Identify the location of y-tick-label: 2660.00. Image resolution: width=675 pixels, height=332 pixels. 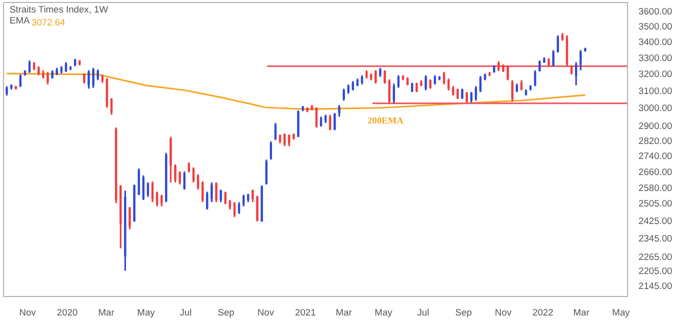
(655, 171).